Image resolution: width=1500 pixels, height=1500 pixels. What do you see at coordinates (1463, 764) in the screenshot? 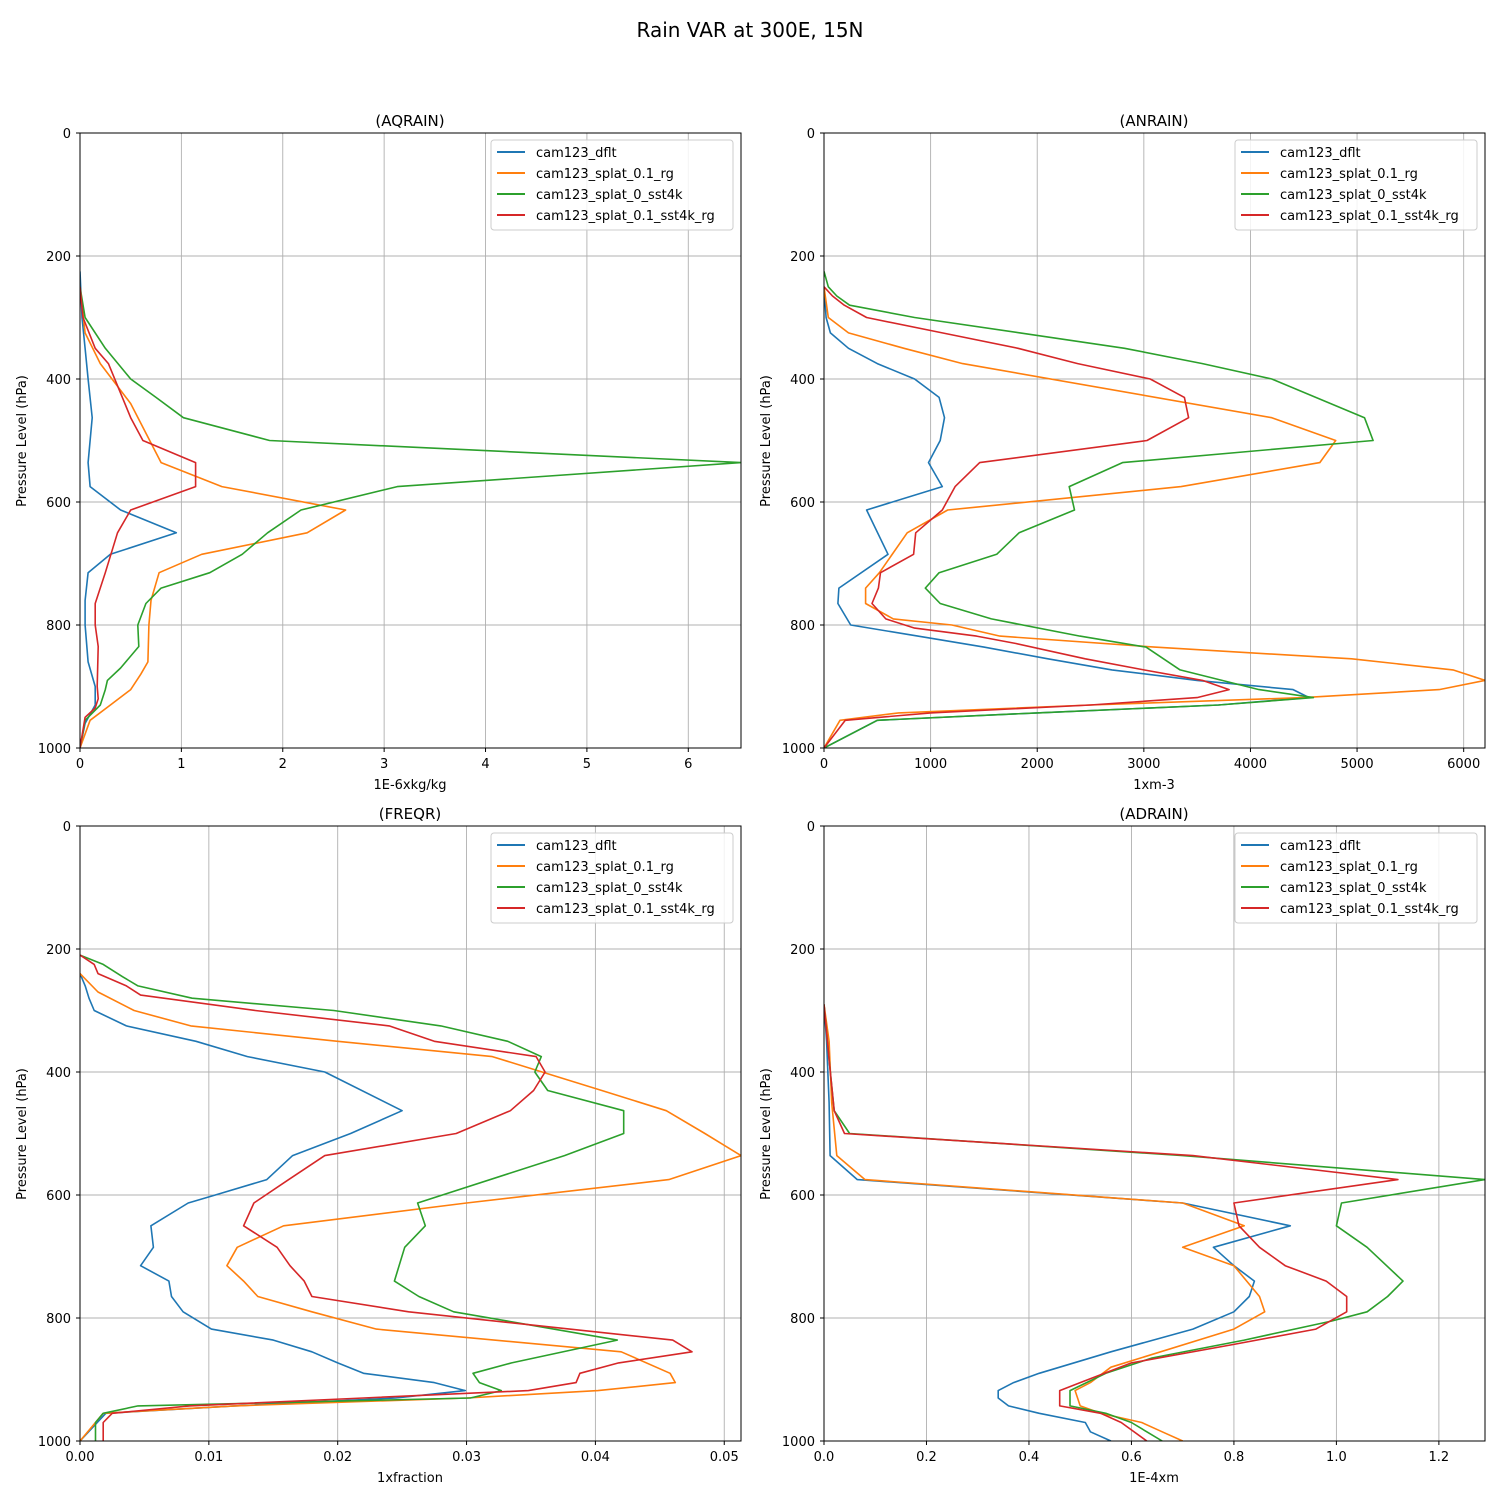
I see `x-tick-label: 6000` at bounding box center [1463, 764].